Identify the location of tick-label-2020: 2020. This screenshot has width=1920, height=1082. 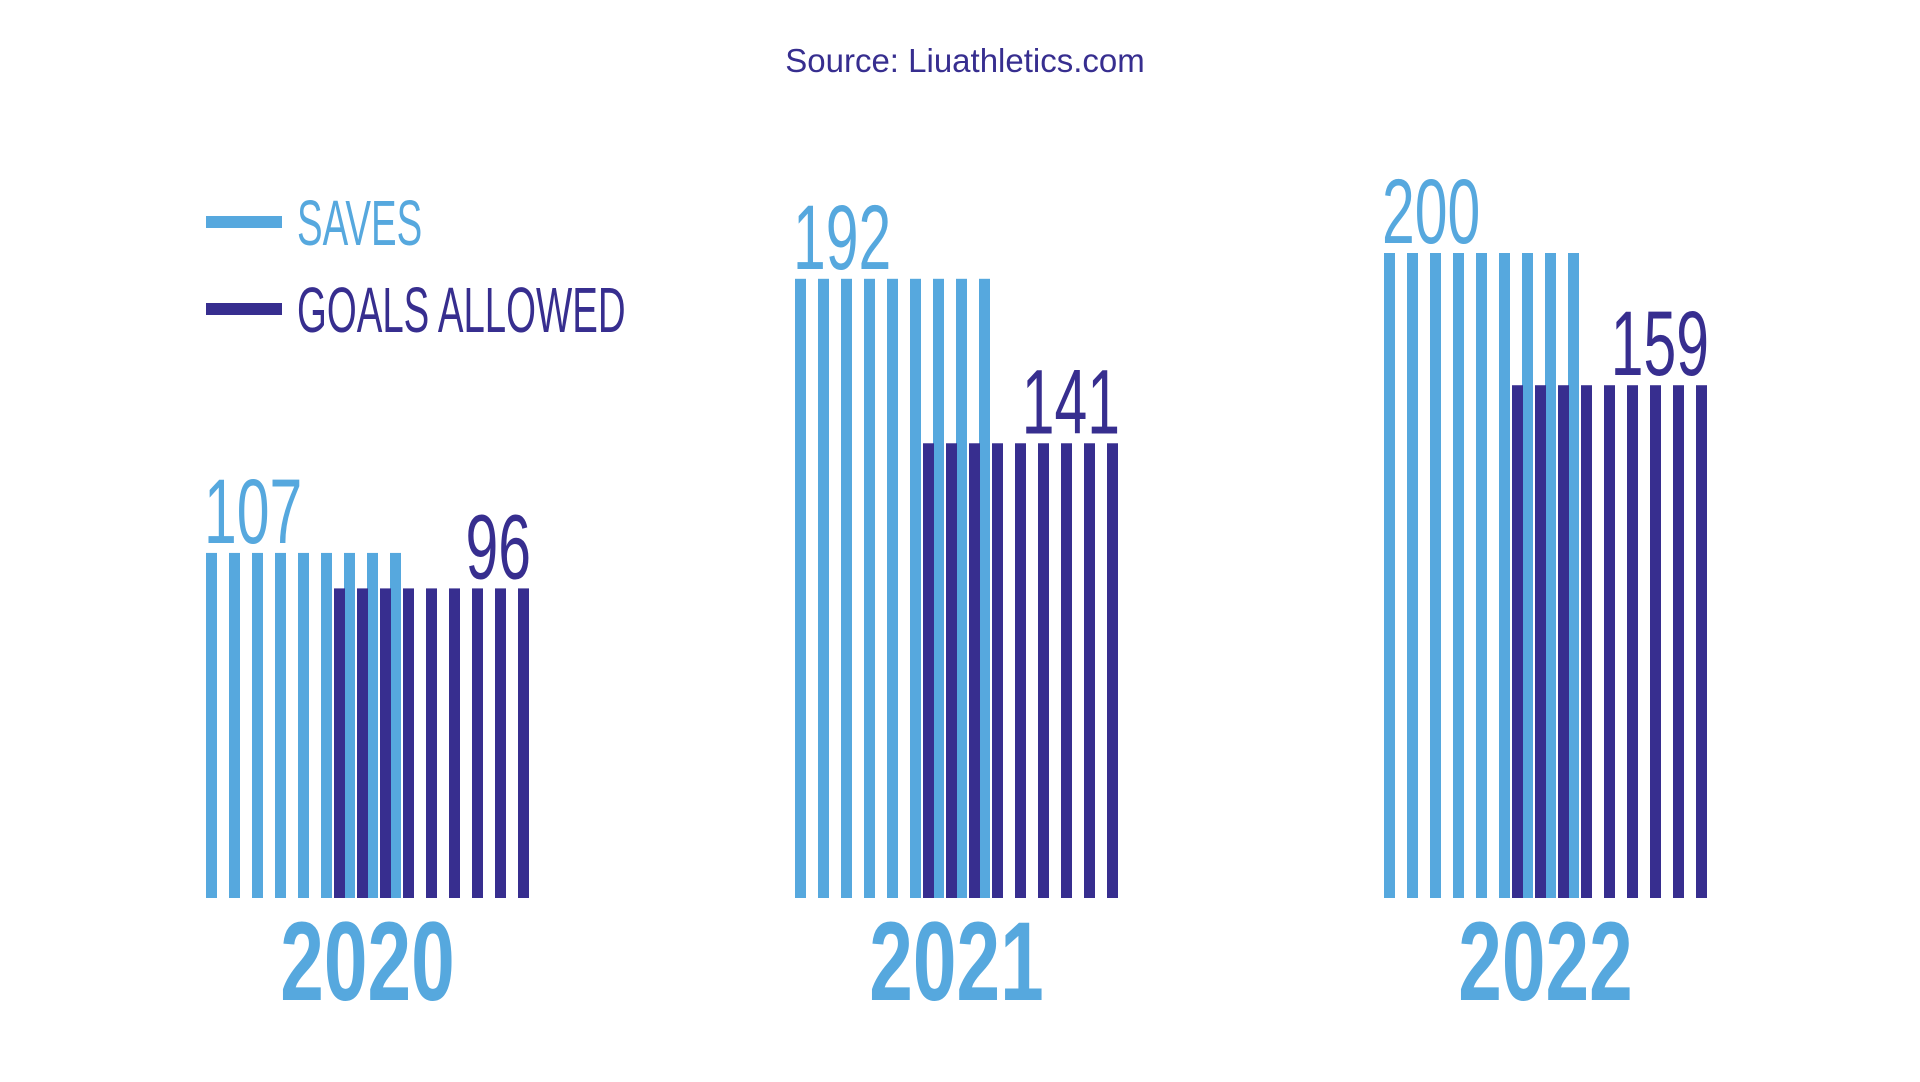
(367, 961).